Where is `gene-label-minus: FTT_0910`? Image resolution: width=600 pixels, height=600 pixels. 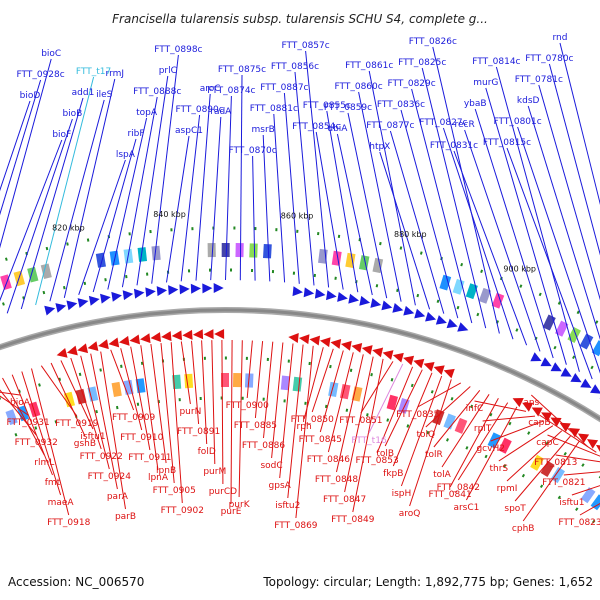 gene-label-minus: FTT_0910 is located at coordinates (142, 438).